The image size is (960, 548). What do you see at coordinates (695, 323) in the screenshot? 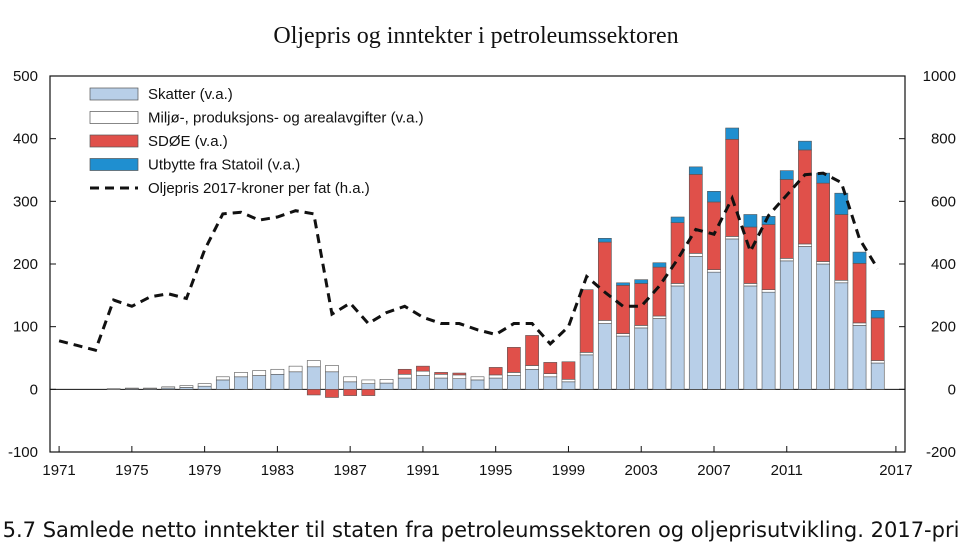
I see `bar-s0-2006` at bounding box center [695, 323].